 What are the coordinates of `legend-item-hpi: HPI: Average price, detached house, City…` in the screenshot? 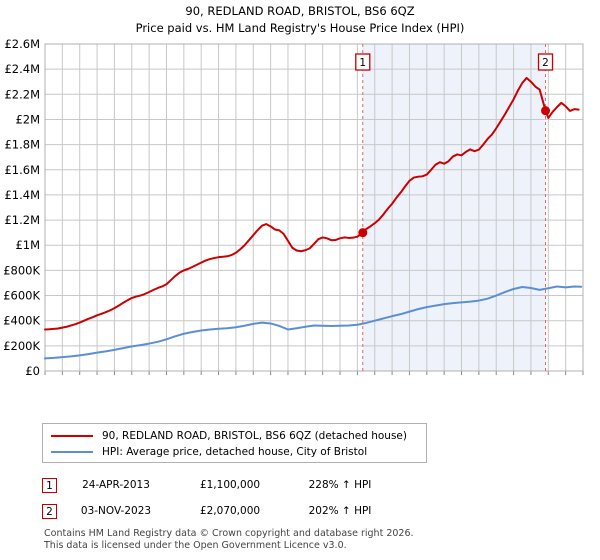 It's located at (234, 452).